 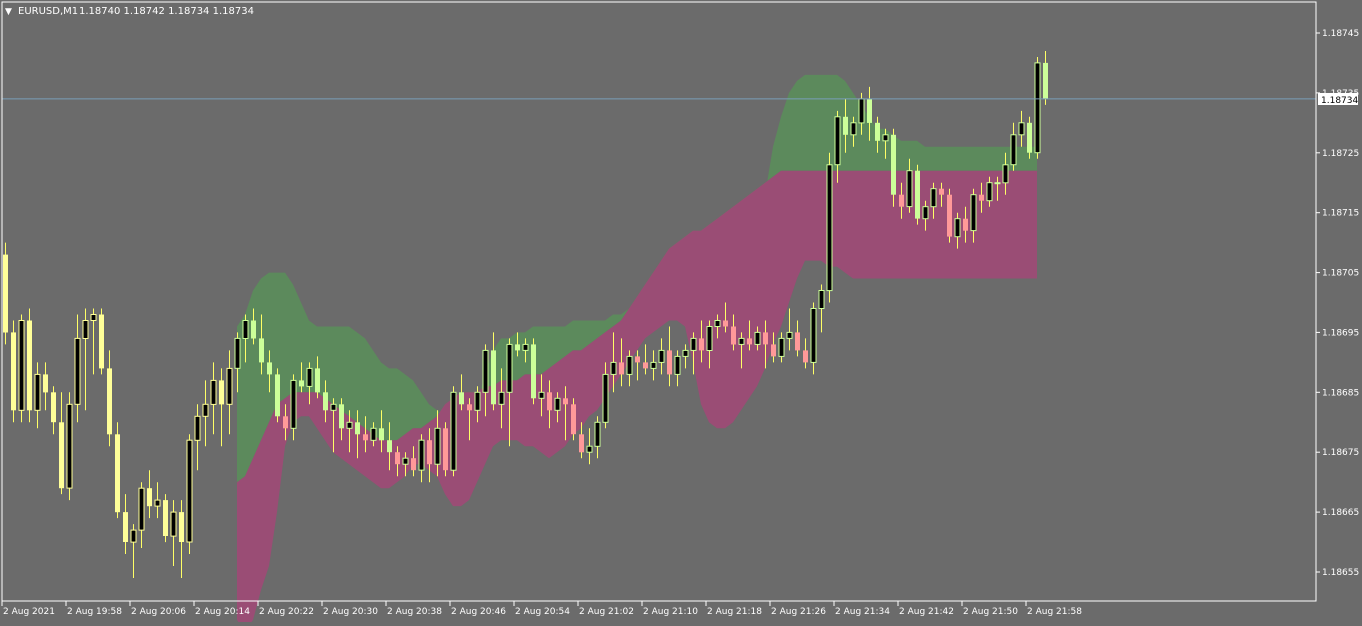 What do you see at coordinates (1340, 34) in the screenshot?
I see `price-tick-label: 1.18745` at bounding box center [1340, 34].